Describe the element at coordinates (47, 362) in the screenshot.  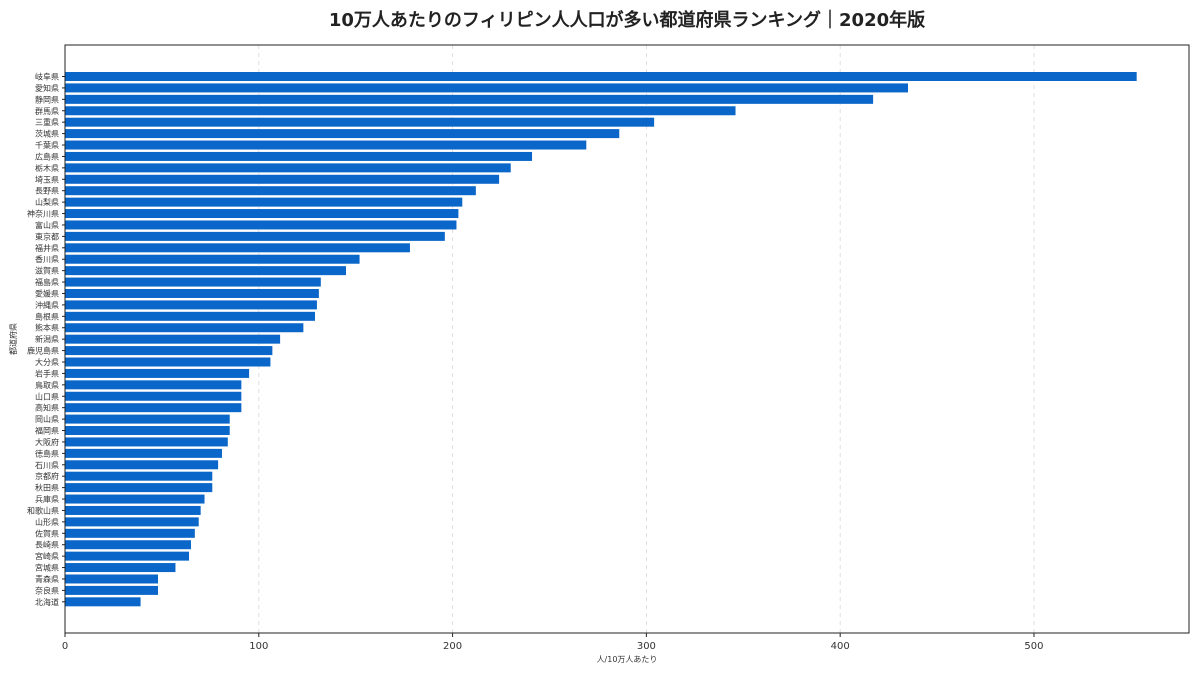
I see `category-label: 大分県` at that location.